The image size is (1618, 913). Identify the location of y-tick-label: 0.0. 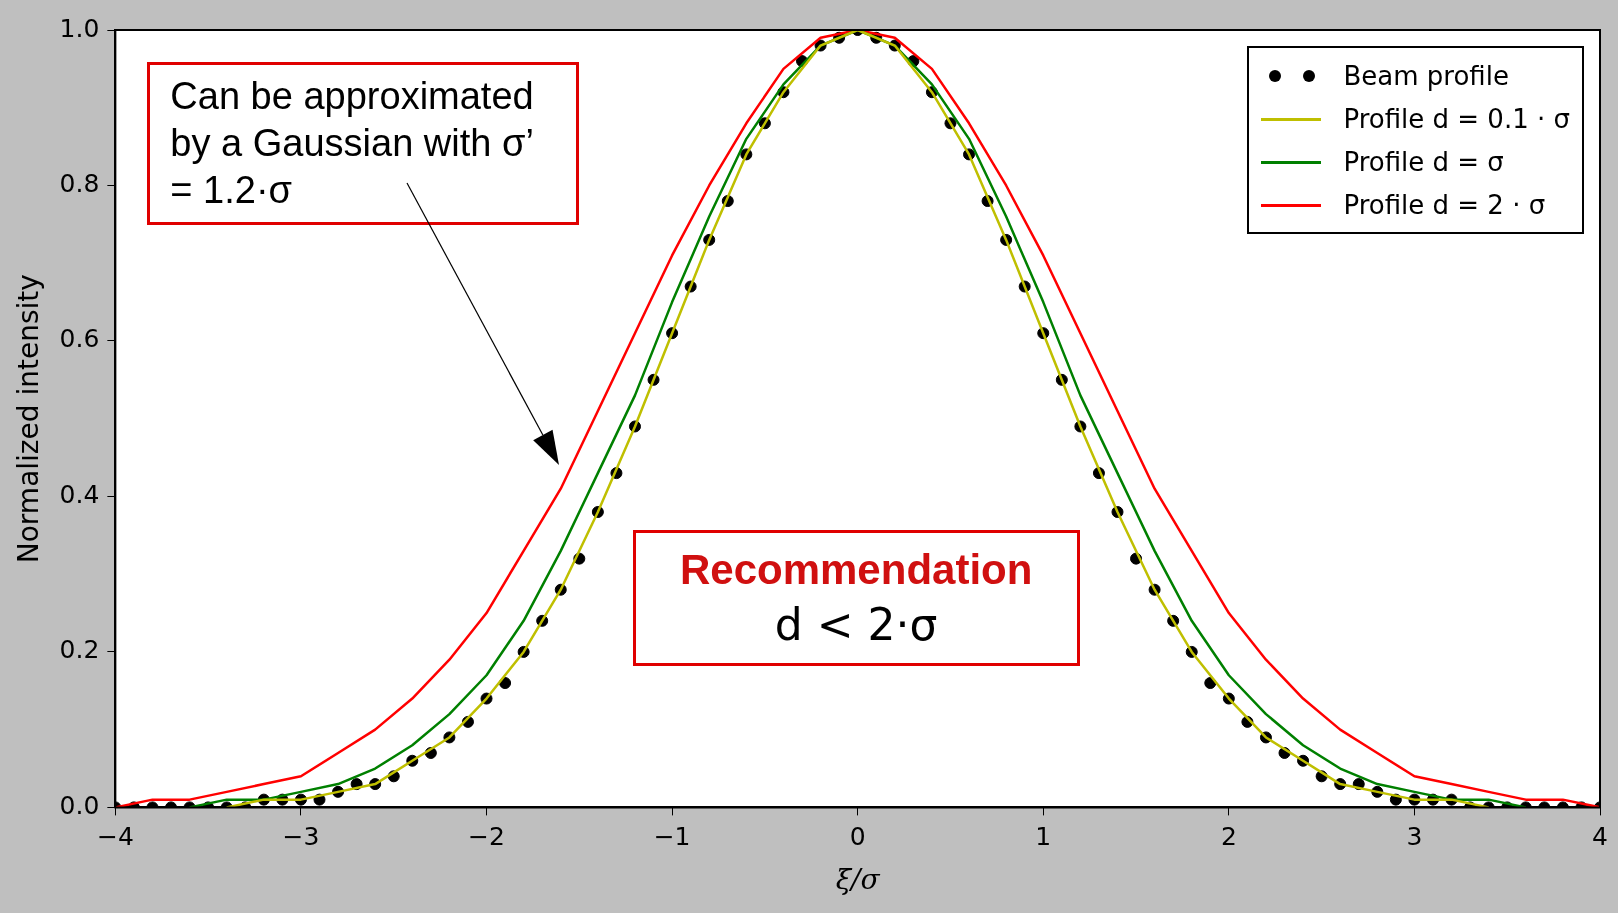
(79, 805).